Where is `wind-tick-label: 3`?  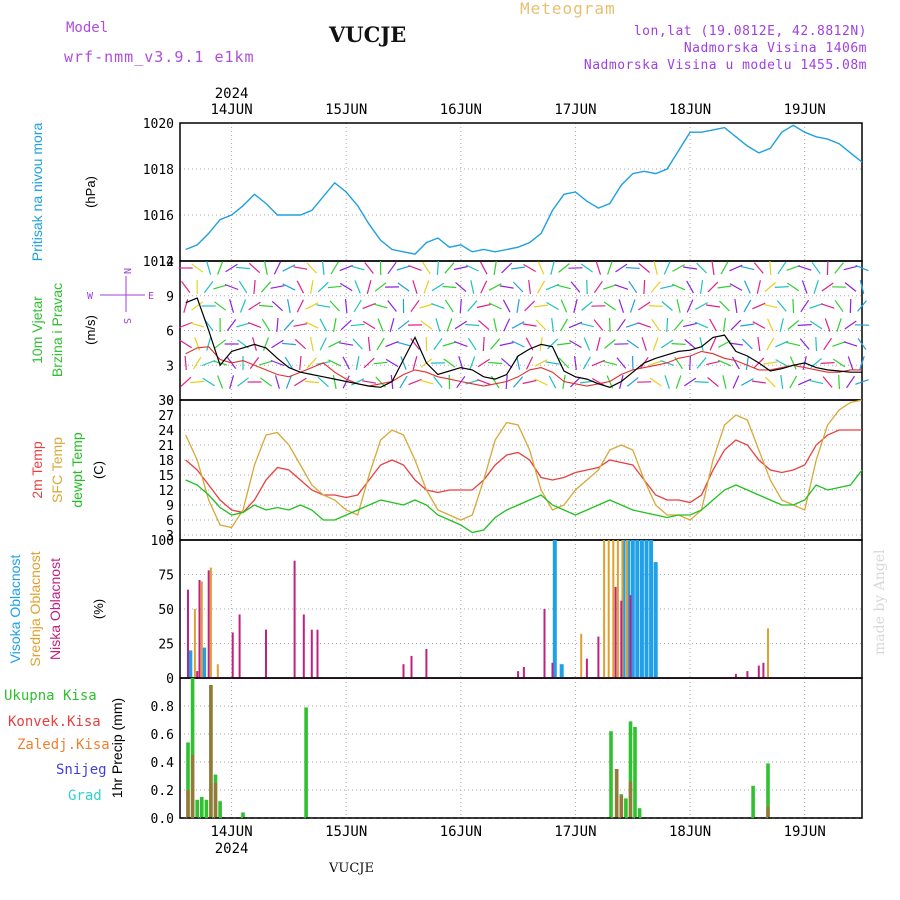
wind-tick-label: 3 is located at coordinates (170, 366).